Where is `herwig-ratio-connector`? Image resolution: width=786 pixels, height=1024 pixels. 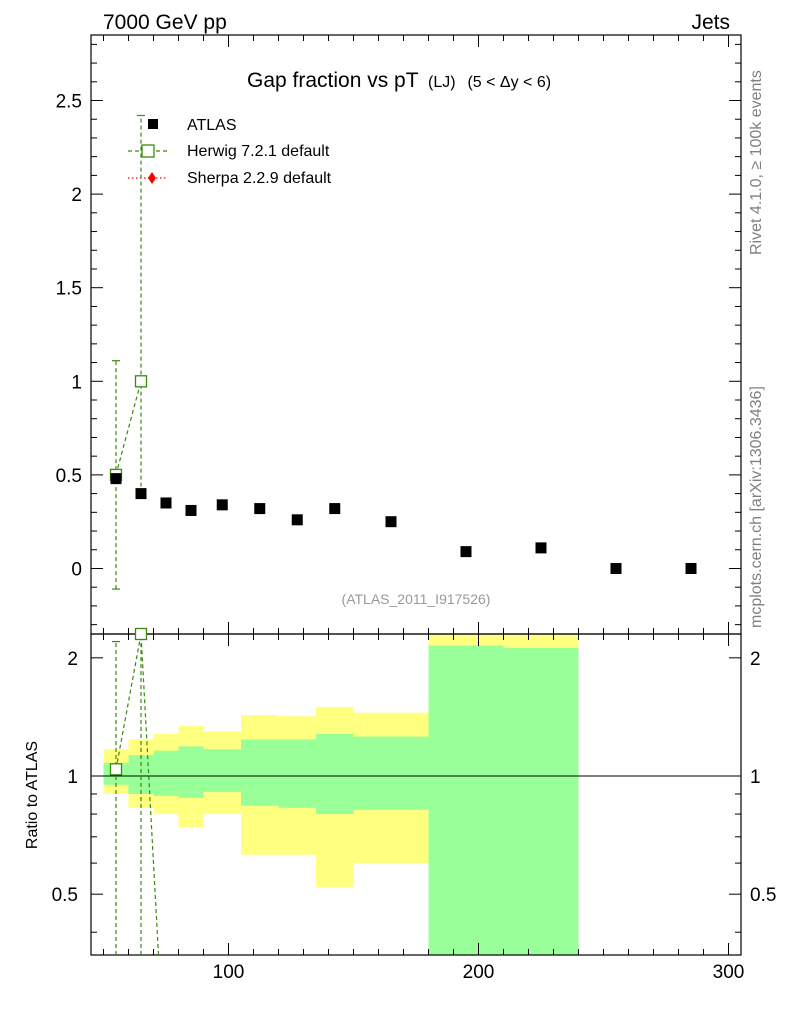 herwig-ratio-connector is located at coordinates (137, 794).